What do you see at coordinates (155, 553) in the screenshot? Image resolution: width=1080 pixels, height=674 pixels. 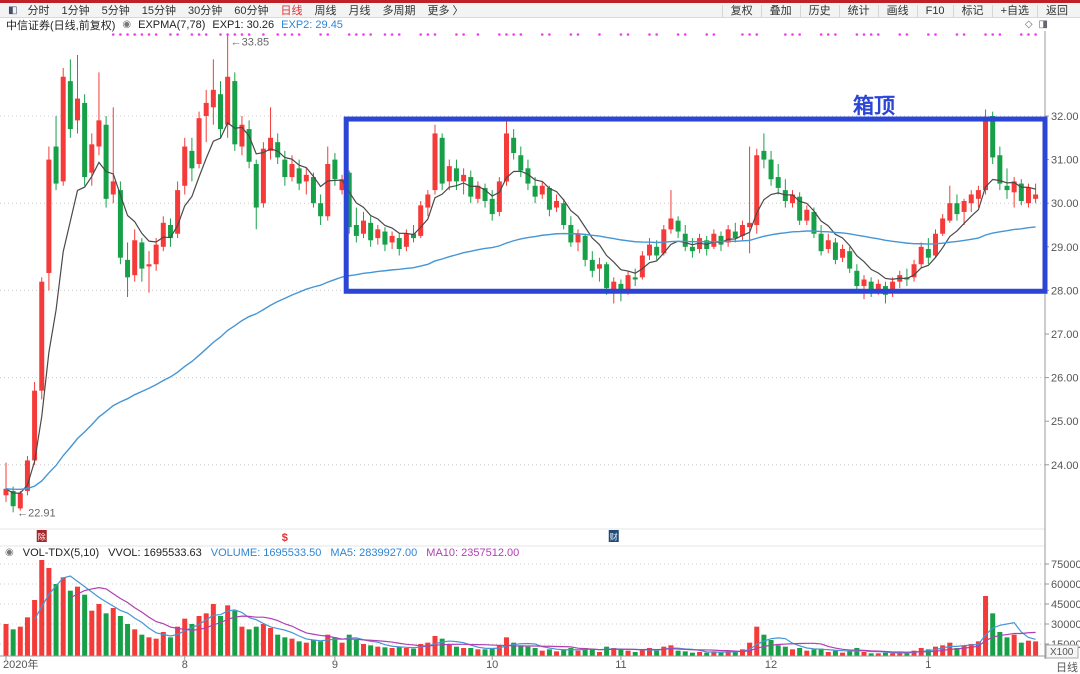 I see `vvol-value: VVOL: 1695533.63` at bounding box center [155, 553].